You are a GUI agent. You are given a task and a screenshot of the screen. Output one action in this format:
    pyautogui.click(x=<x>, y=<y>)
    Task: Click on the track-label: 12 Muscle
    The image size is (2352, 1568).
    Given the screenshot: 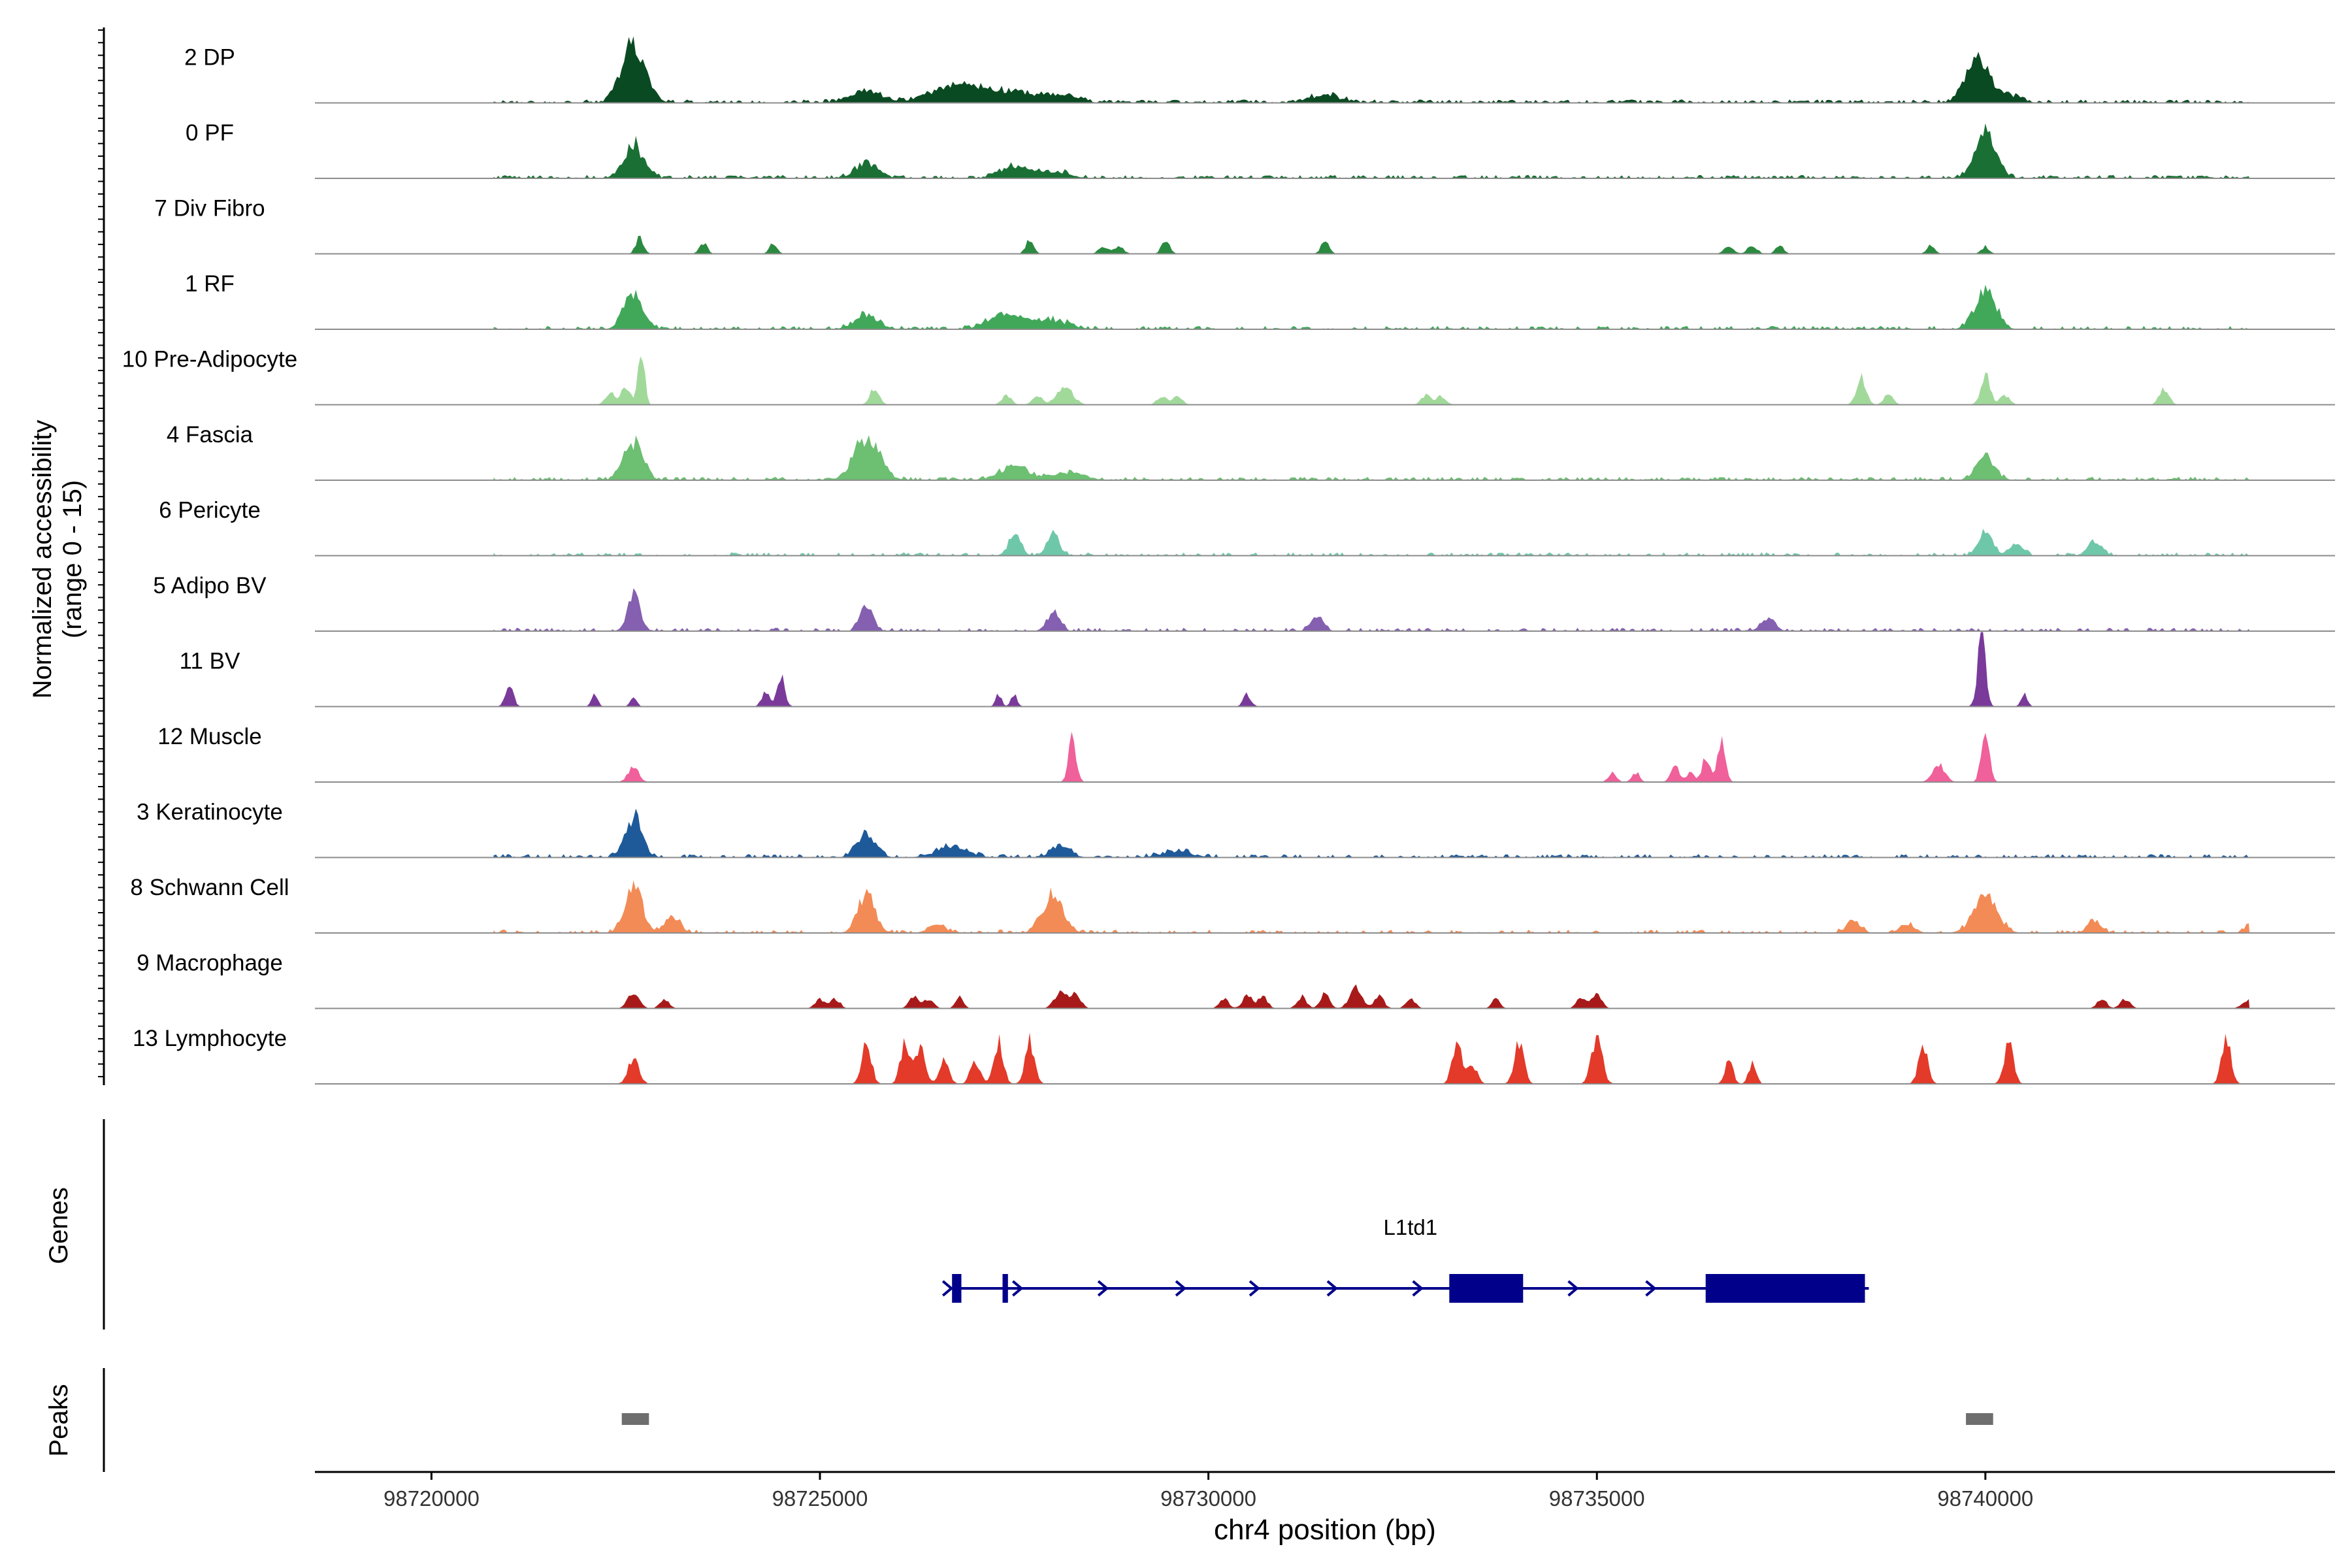 What is the action you would take?
    pyautogui.click(x=209, y=736)
    